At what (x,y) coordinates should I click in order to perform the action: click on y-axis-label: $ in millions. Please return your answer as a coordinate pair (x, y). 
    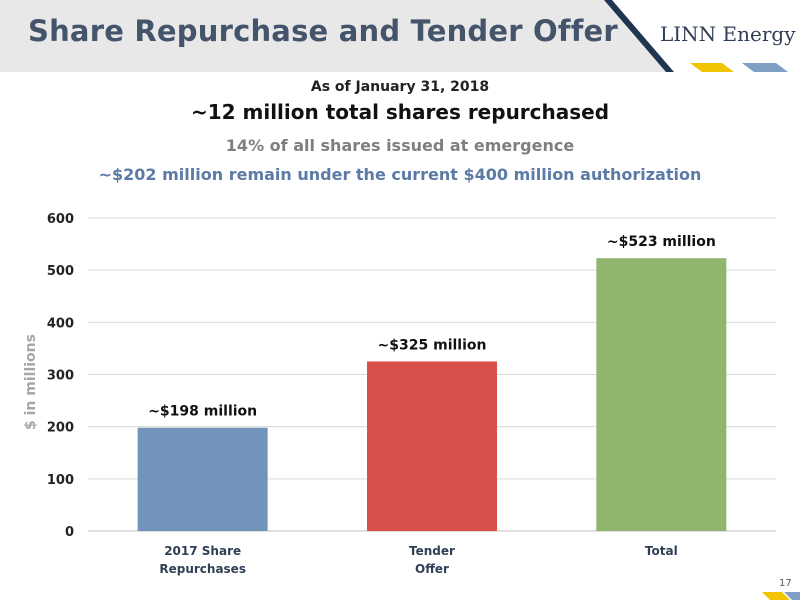
    Looking at the image, I should click on (31, 382).